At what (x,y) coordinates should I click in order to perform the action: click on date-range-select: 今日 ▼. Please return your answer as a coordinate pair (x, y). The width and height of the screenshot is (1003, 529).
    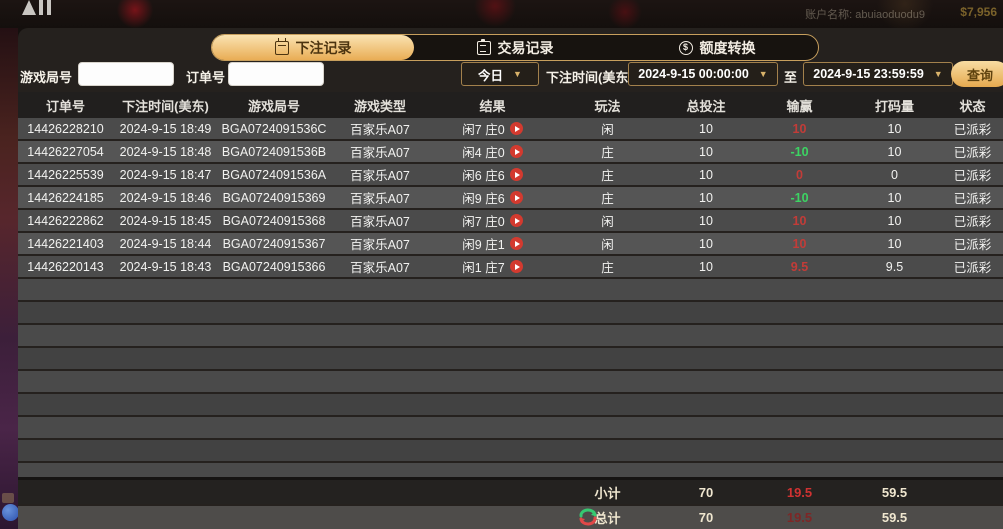
    Looking at the image, I should click on (500, 74).